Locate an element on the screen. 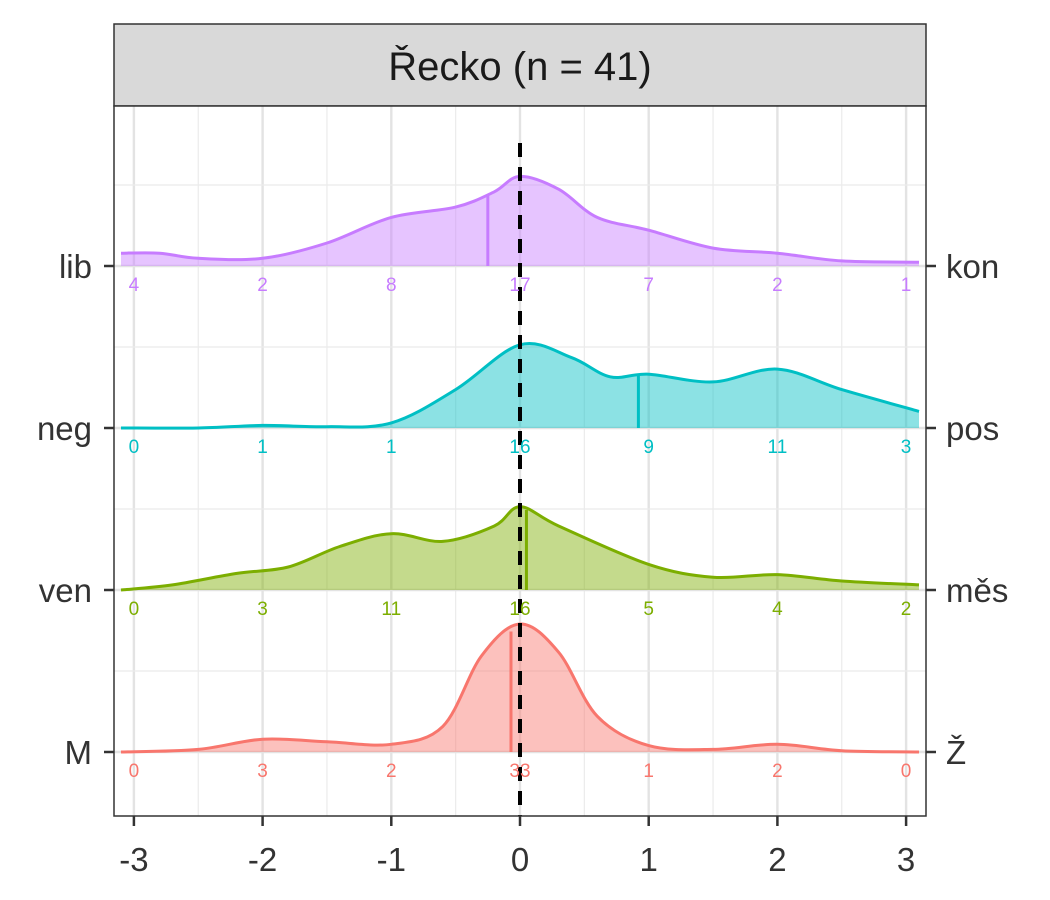 The image size is (1050, 900). density-line-lib is located at coordinates (520, 219).